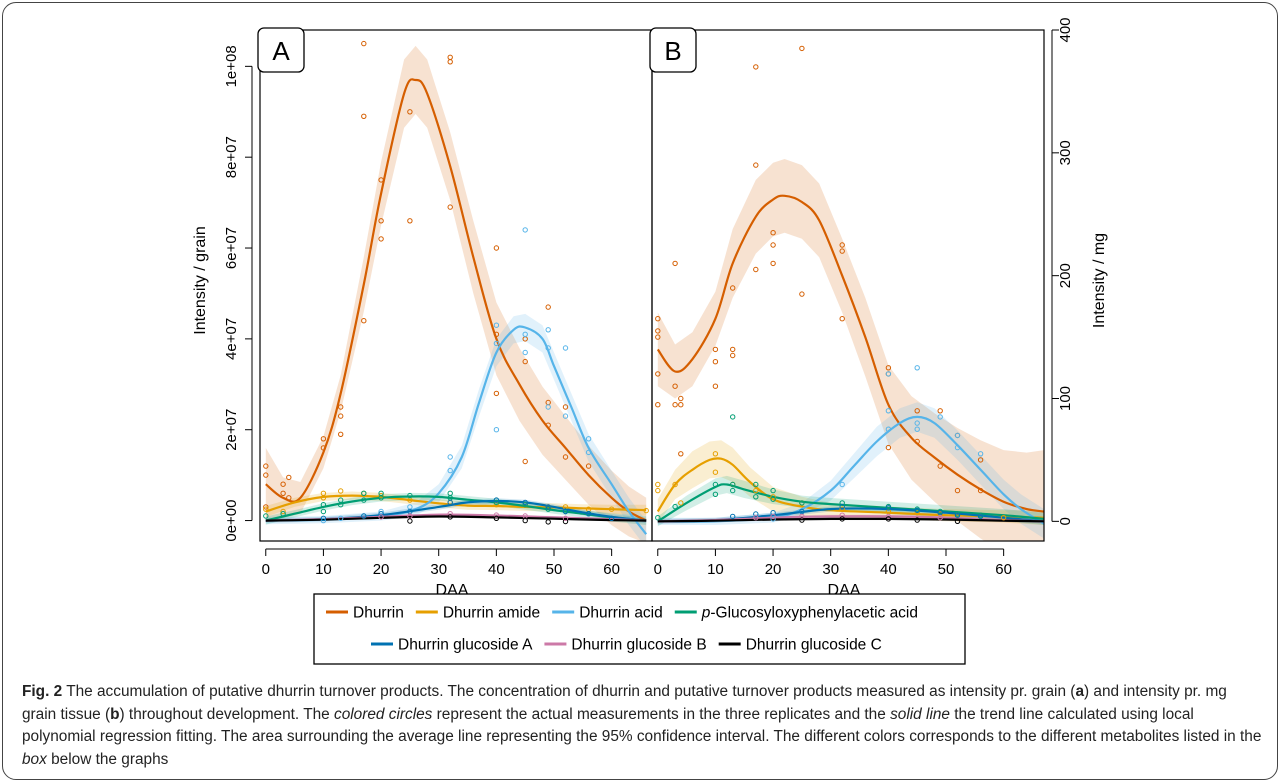  I want to click on y-tick-label: 8e+07, so click(231, 157).